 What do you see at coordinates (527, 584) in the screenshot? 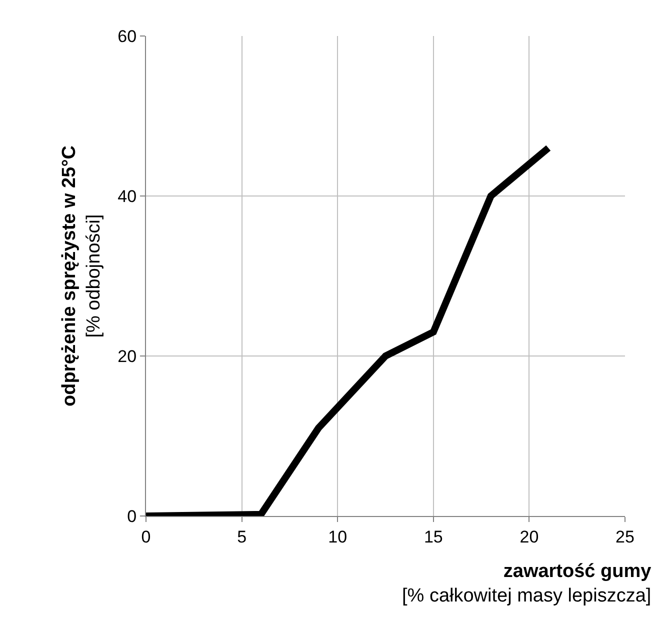
I see `x-axis-title: zawartość gumy [% całkowitej masy lepiszcza]` at bounding box center [527, 584].